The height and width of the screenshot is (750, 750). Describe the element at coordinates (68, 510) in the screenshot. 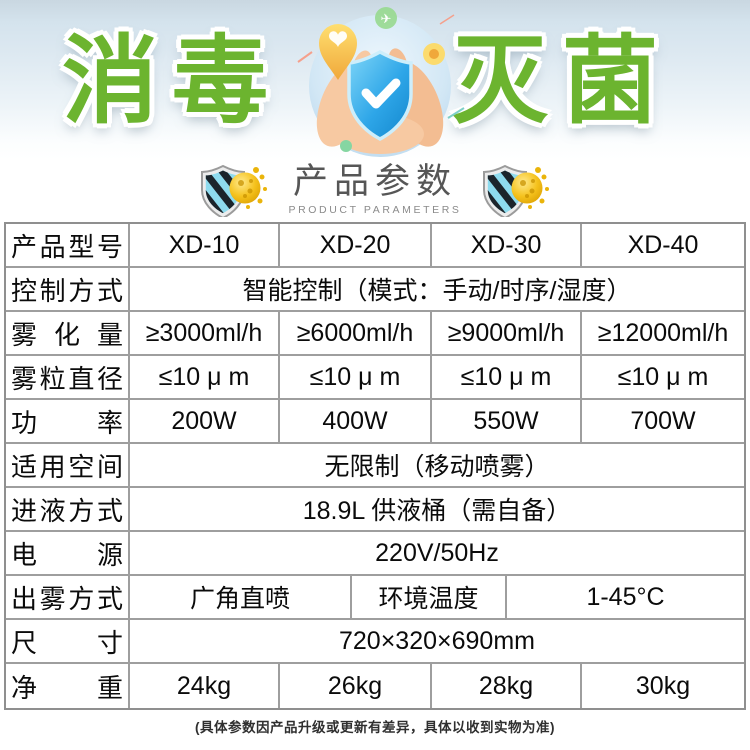

I see `row-label: 进液方式` at that location.